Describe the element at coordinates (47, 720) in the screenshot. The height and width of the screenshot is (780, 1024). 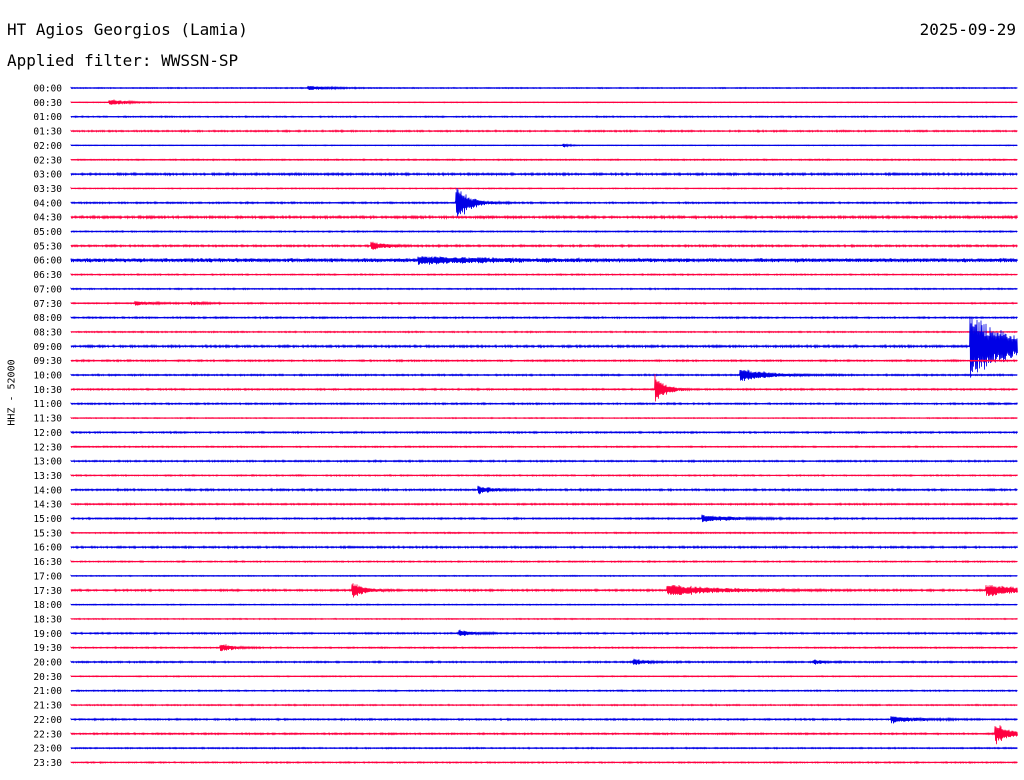
I see `row-label-2200: 22:00` at that location.